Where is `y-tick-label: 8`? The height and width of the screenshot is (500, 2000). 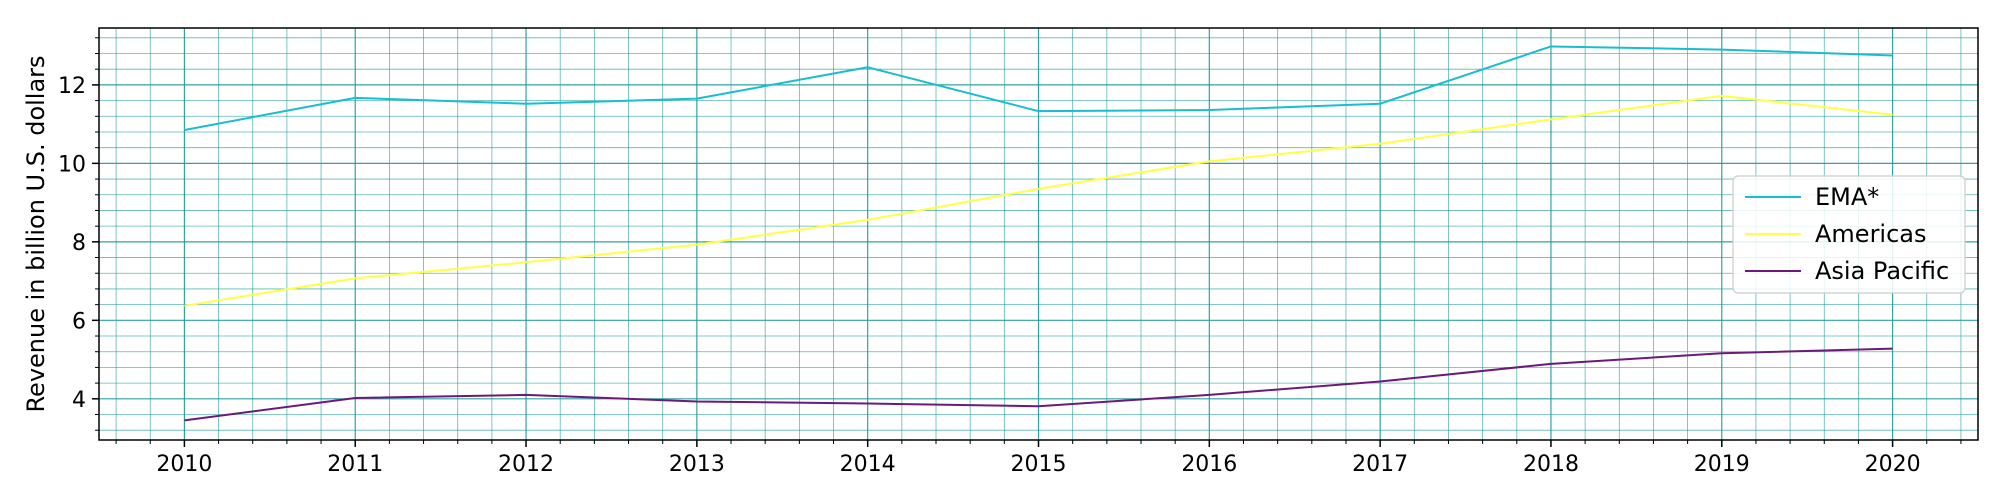
y-tick-label: 8 is located at coordinates (79, 243).